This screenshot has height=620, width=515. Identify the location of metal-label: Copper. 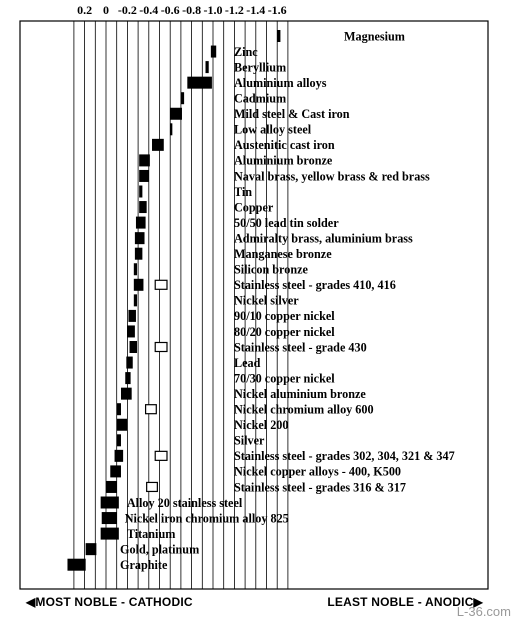
(254, 207).